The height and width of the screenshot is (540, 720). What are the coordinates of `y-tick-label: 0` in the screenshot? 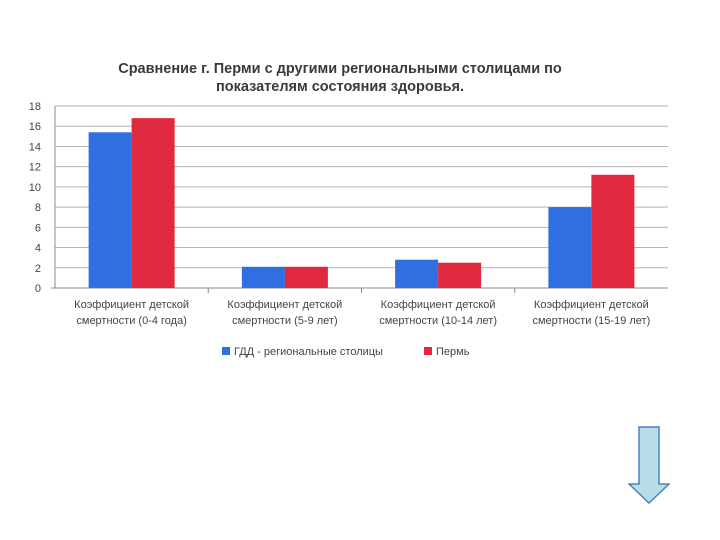 It's located at (38, 289).